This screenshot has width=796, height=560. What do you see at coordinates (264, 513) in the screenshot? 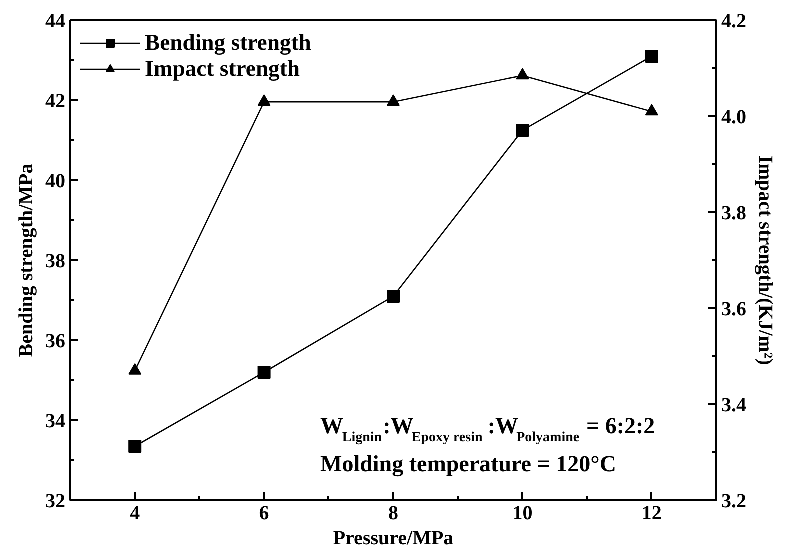
I see `x-tick-label: 6` at bounding box center [264, 513].